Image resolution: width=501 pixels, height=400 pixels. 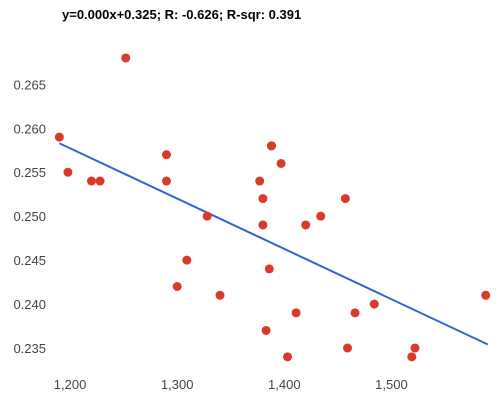 I want to click on y-tick-label: 0.260, so click(x=29, y=128).